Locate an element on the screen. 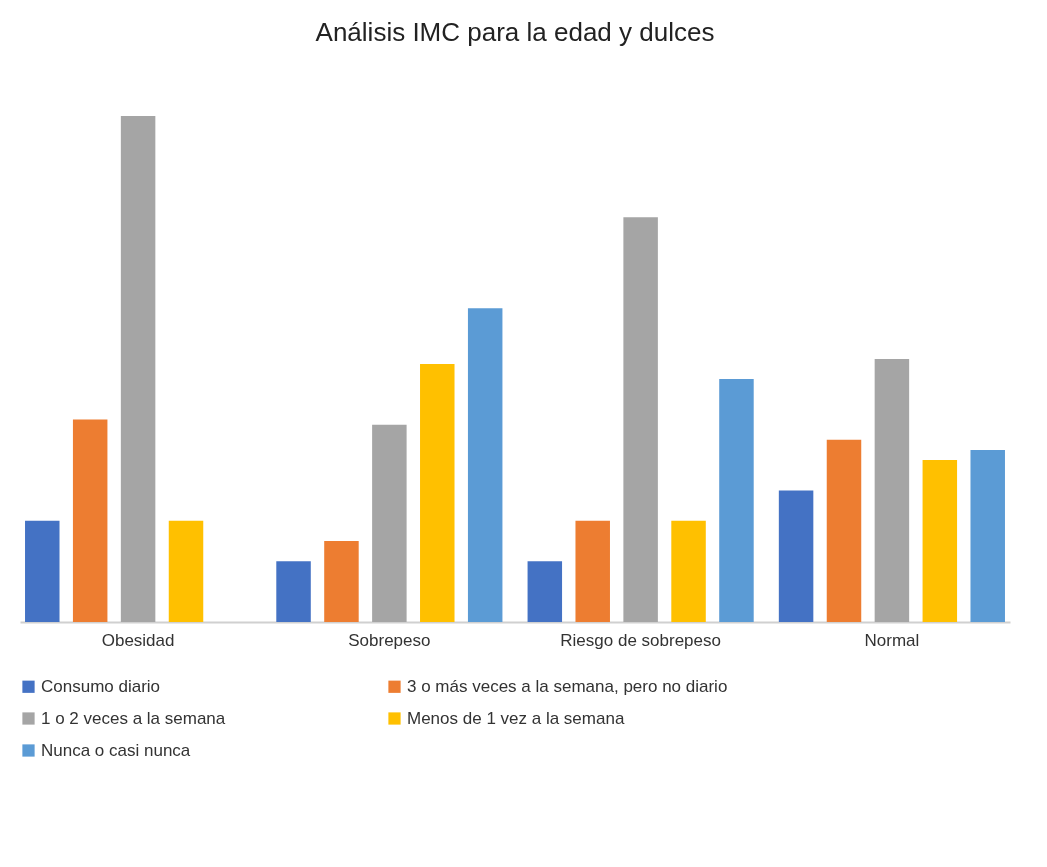  x-tick-label: Obesidad is located at coordinates (138, 640).